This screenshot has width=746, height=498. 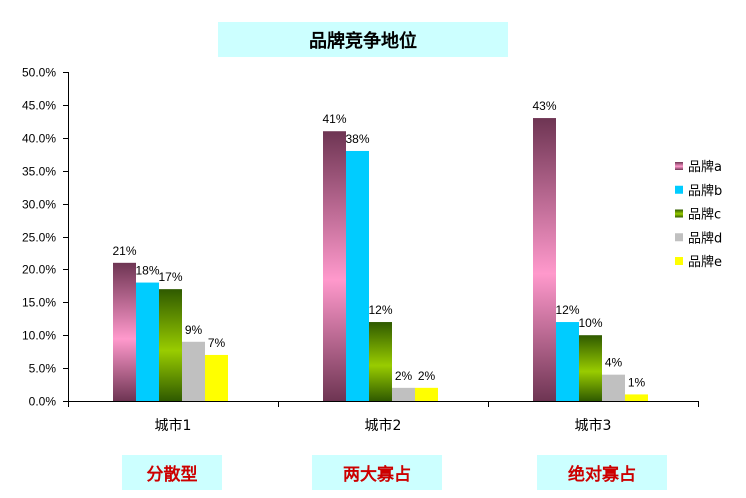 I want to click on data-label: 21%, so click(x=124, y=251).